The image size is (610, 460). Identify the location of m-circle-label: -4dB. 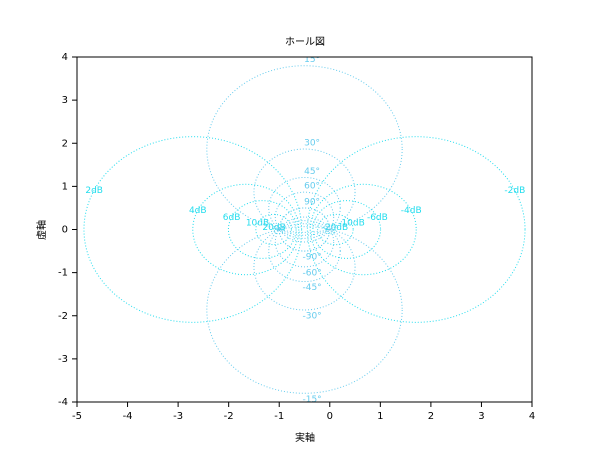
(411, 211).